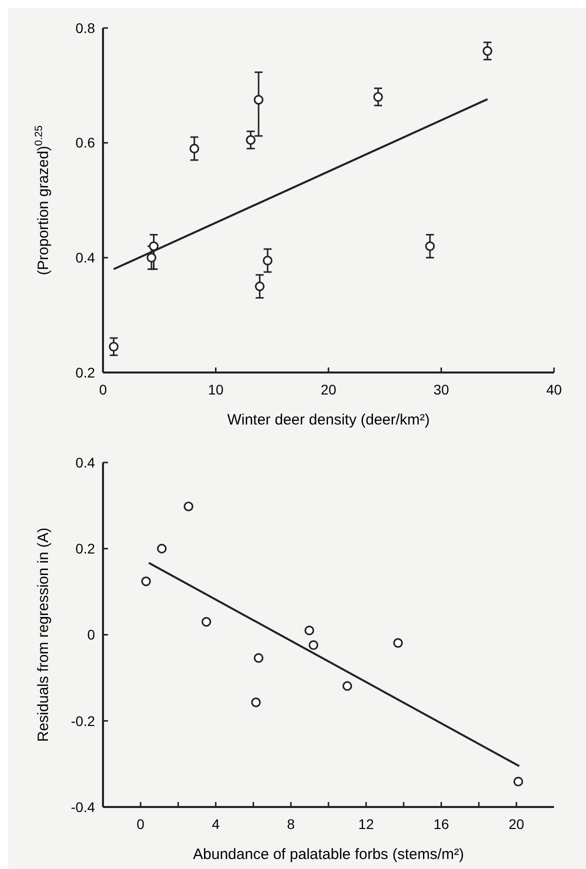 The image size is (586, 869). What do you see at coordinates (83, 806) in the screenshot?
I see `y-tick-label: -0.4` at bounding box center [83, 806].